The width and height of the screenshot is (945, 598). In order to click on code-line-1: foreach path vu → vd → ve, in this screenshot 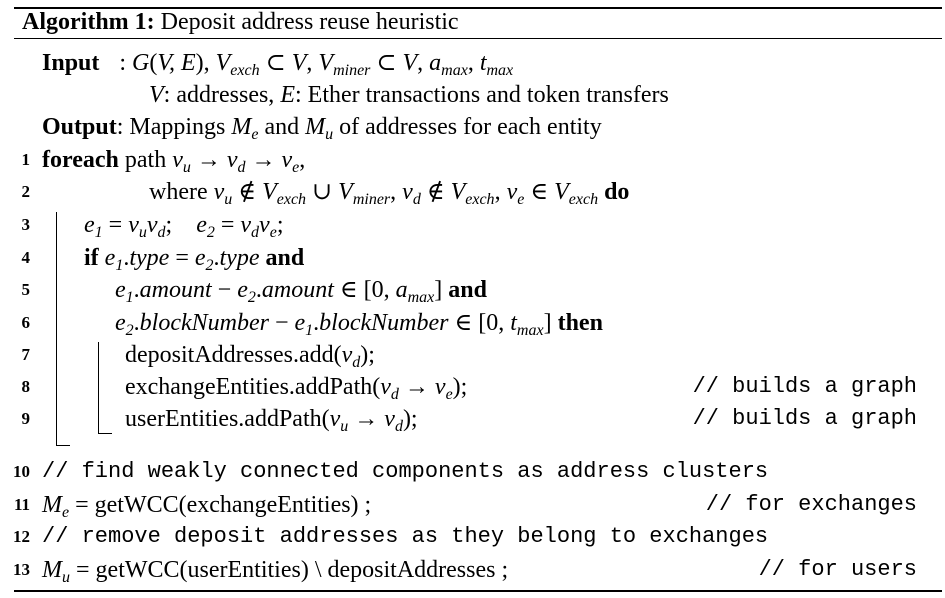, I will do `click(174, 161)`.